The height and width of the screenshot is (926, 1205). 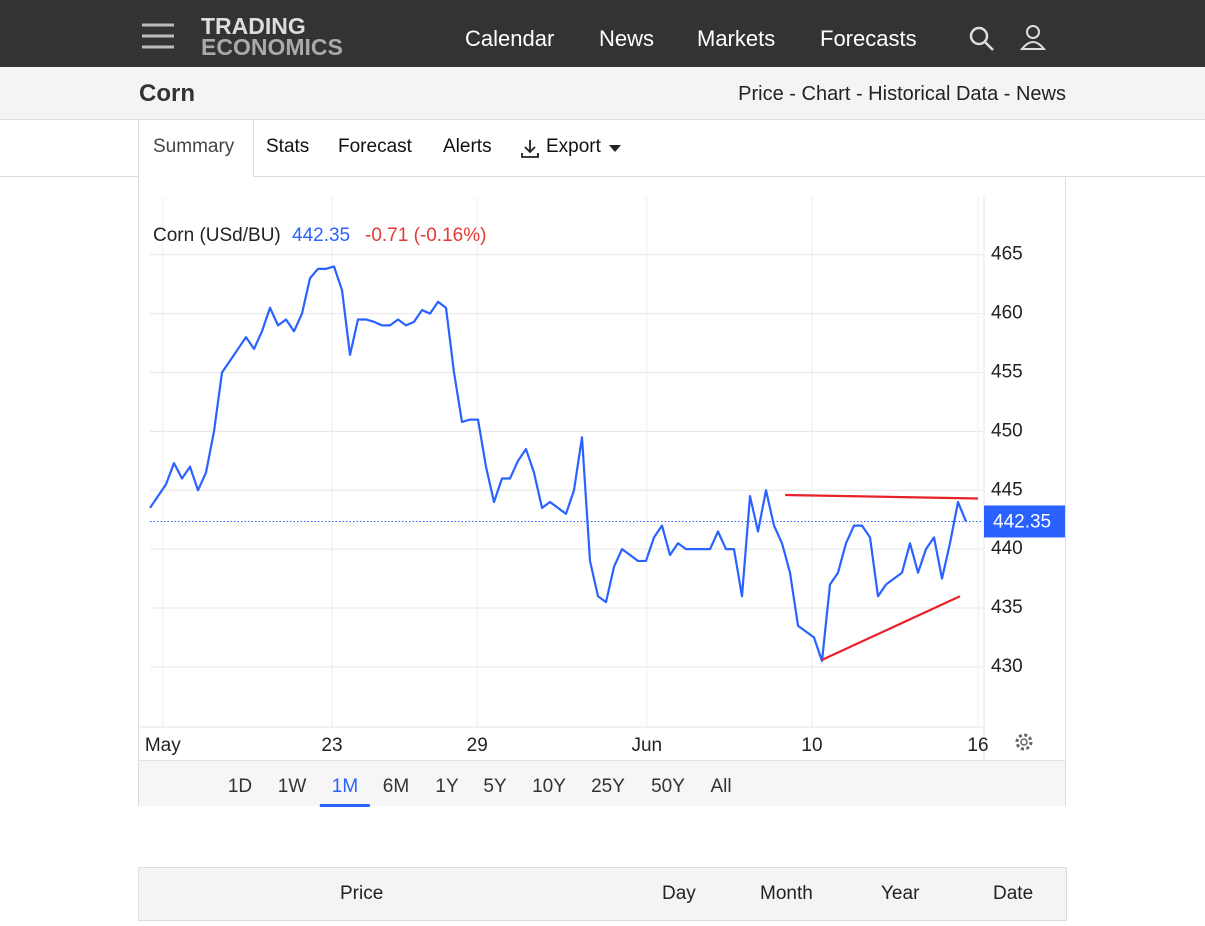 I want to click on range-button: 10Y, so click(x=549, y=786).